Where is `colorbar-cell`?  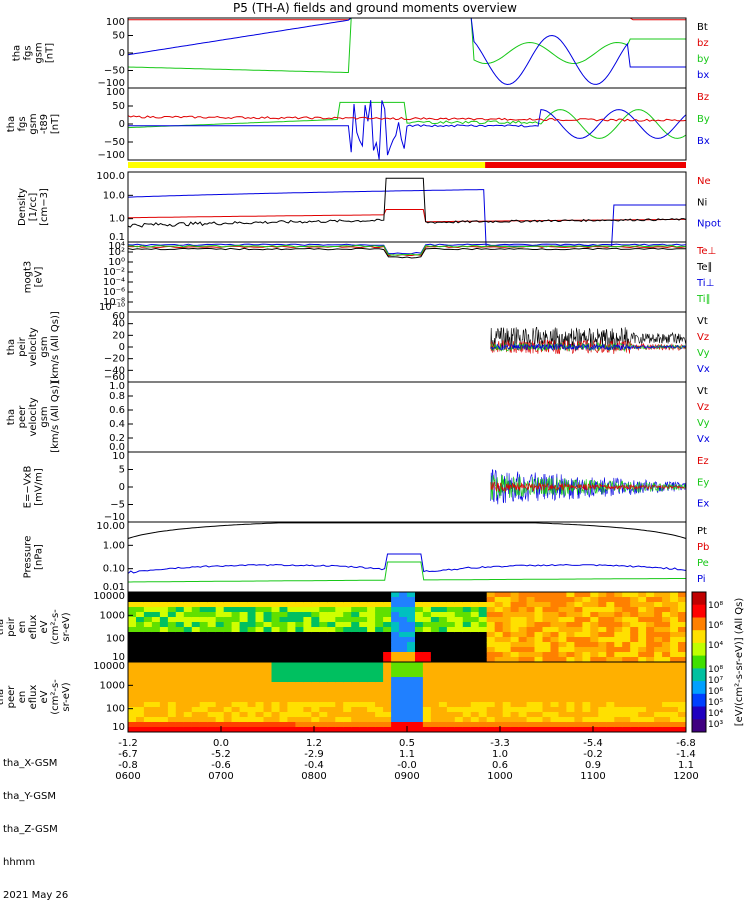 colorbar-cell is located at coordinates (699, 688).